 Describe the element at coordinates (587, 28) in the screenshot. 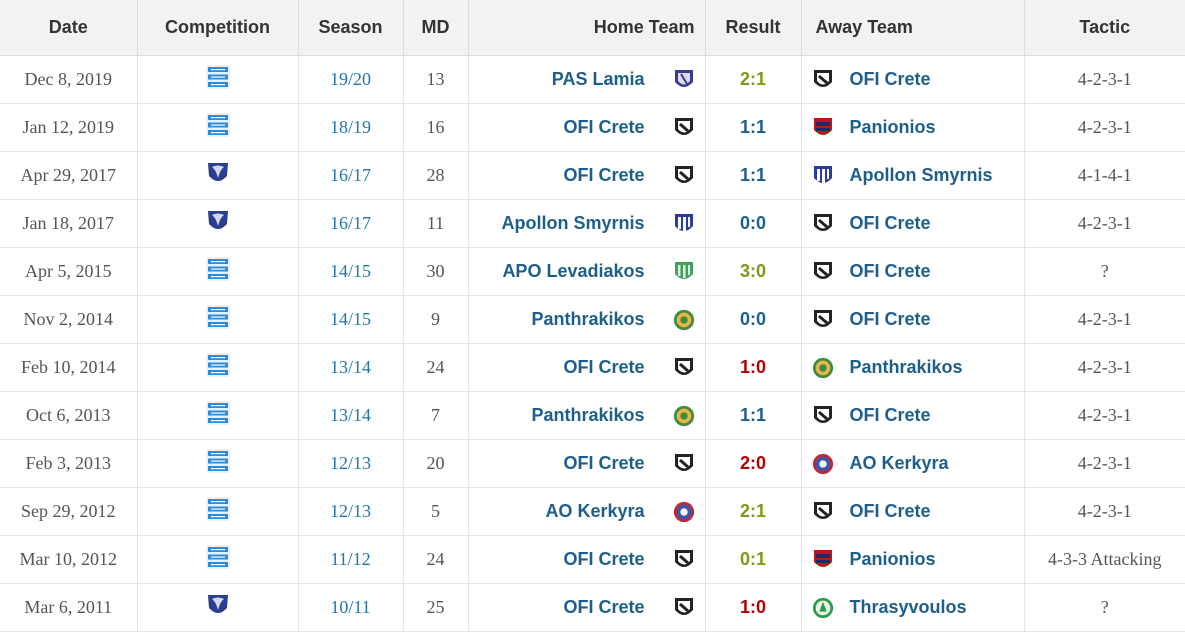

I see `header-home-team: Home Team` at that location.